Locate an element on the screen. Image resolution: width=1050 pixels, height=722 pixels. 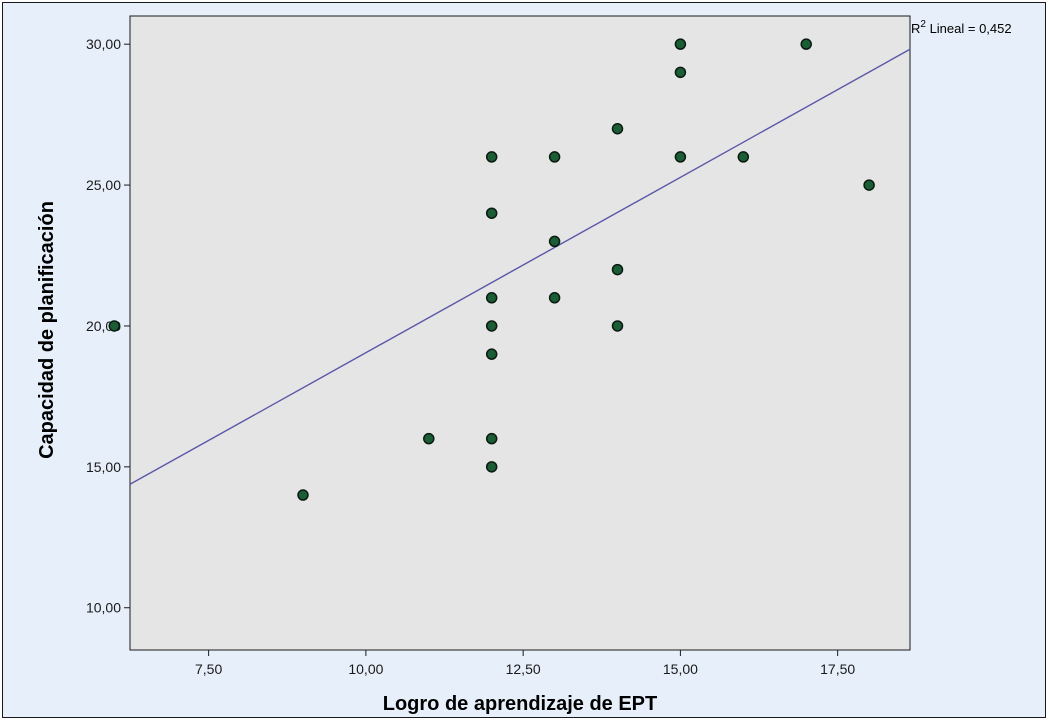
y-tick-label: 25,00 is located at coordinates (103, 185).